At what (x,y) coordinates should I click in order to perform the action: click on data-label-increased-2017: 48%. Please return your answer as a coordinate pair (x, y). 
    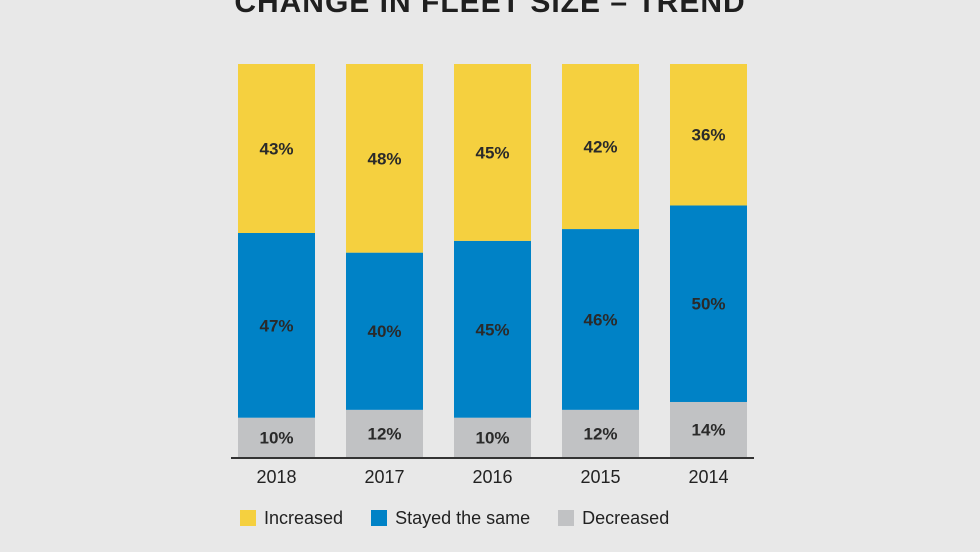
    Looking at the image, I should click on (384, 158).